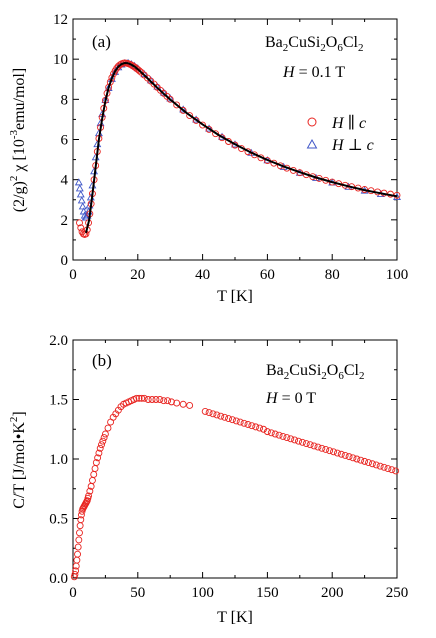 Image resolution: width=436 pixels, height=638 pixels. I want to click on legend-label-perp: H ⊥ c, so click(352, 145).